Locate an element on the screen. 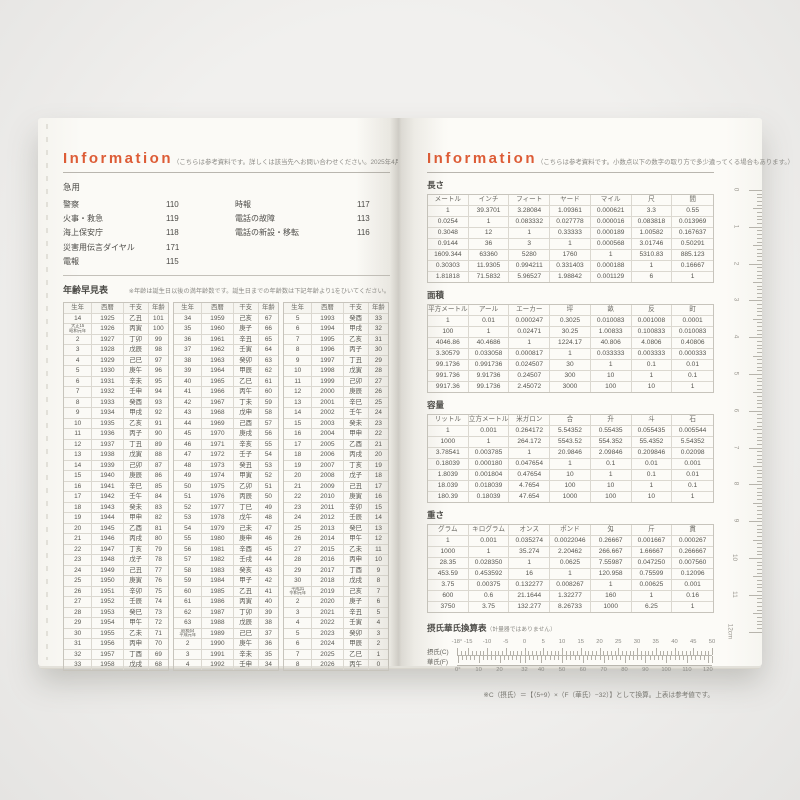  value-cell: 0.005544 is located at coordinates (692, 431).